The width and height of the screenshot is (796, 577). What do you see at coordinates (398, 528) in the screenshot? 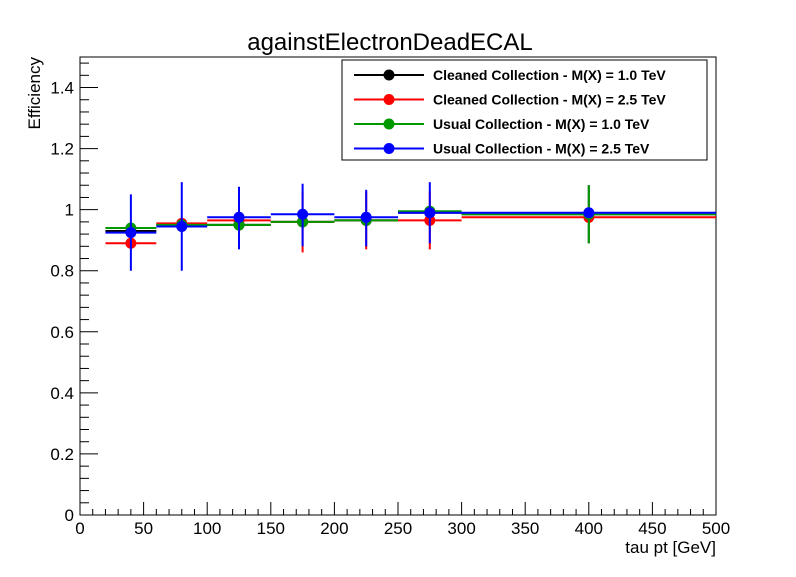
I see `x-tick-label: 250` at bounding box center [398, 528].